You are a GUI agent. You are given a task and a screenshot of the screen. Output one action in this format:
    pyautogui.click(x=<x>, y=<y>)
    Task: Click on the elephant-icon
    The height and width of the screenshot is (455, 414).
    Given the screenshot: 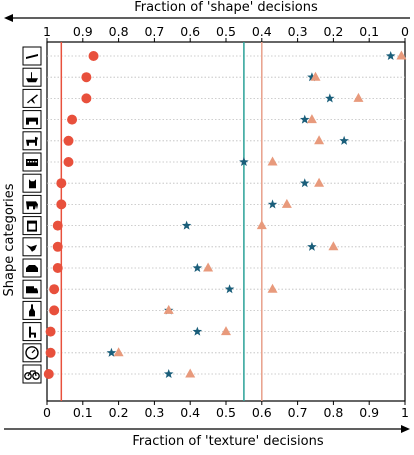 What is the action you would take?
    pyautogui.click(x=32, y=204)
    